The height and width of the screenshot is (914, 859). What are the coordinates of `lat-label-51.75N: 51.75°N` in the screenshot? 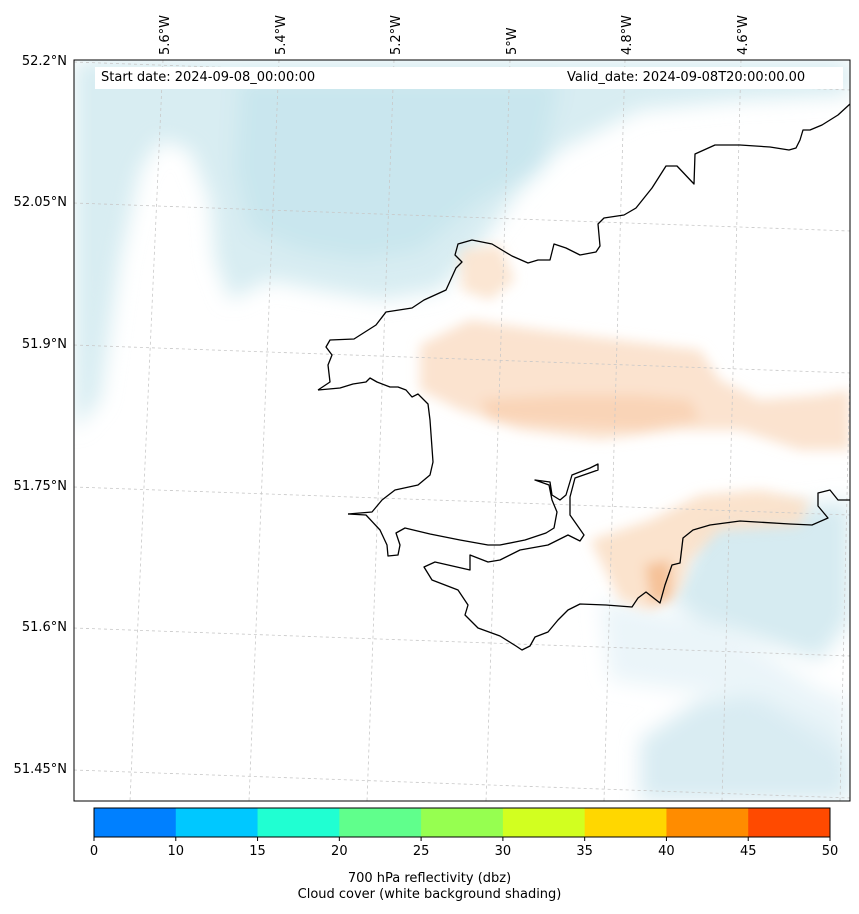 It's located at (40, 486).